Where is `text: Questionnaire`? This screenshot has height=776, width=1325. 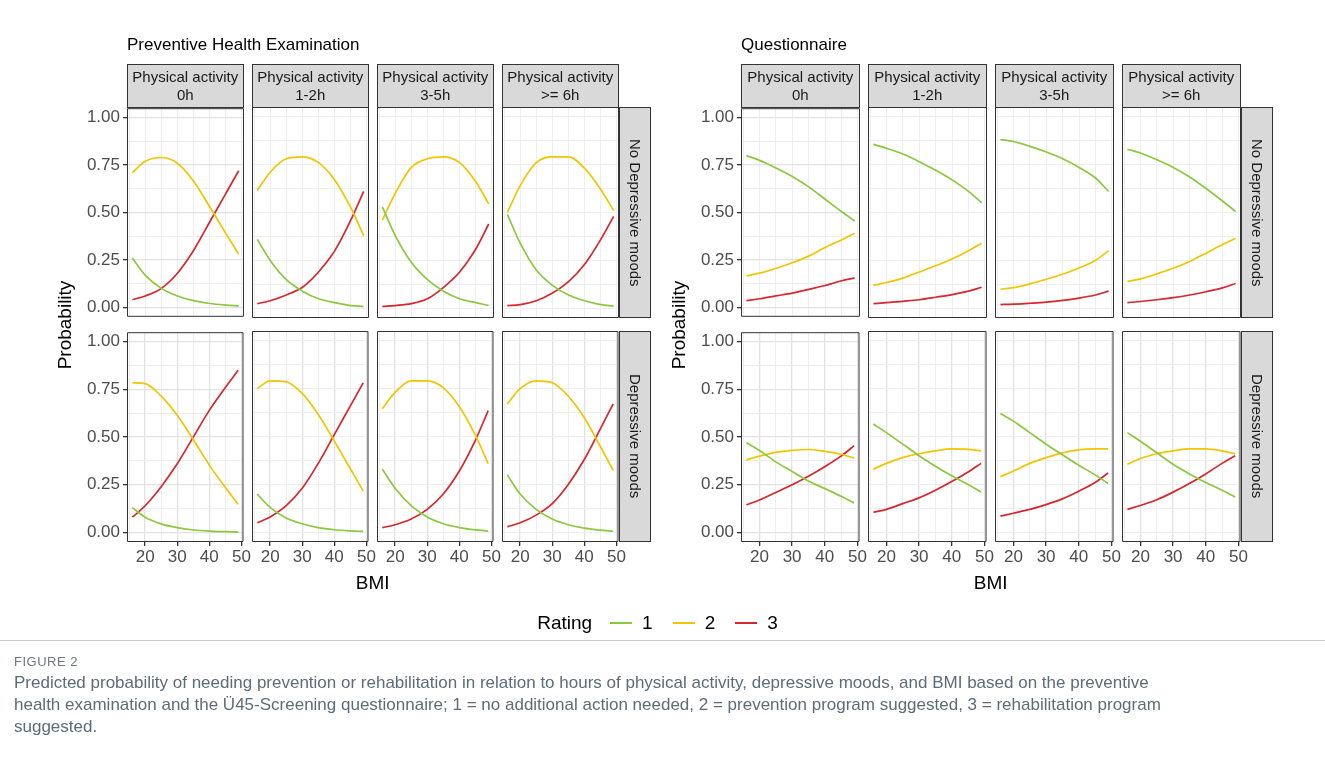
text: Questionnaire is located at coordinates (794, 45).